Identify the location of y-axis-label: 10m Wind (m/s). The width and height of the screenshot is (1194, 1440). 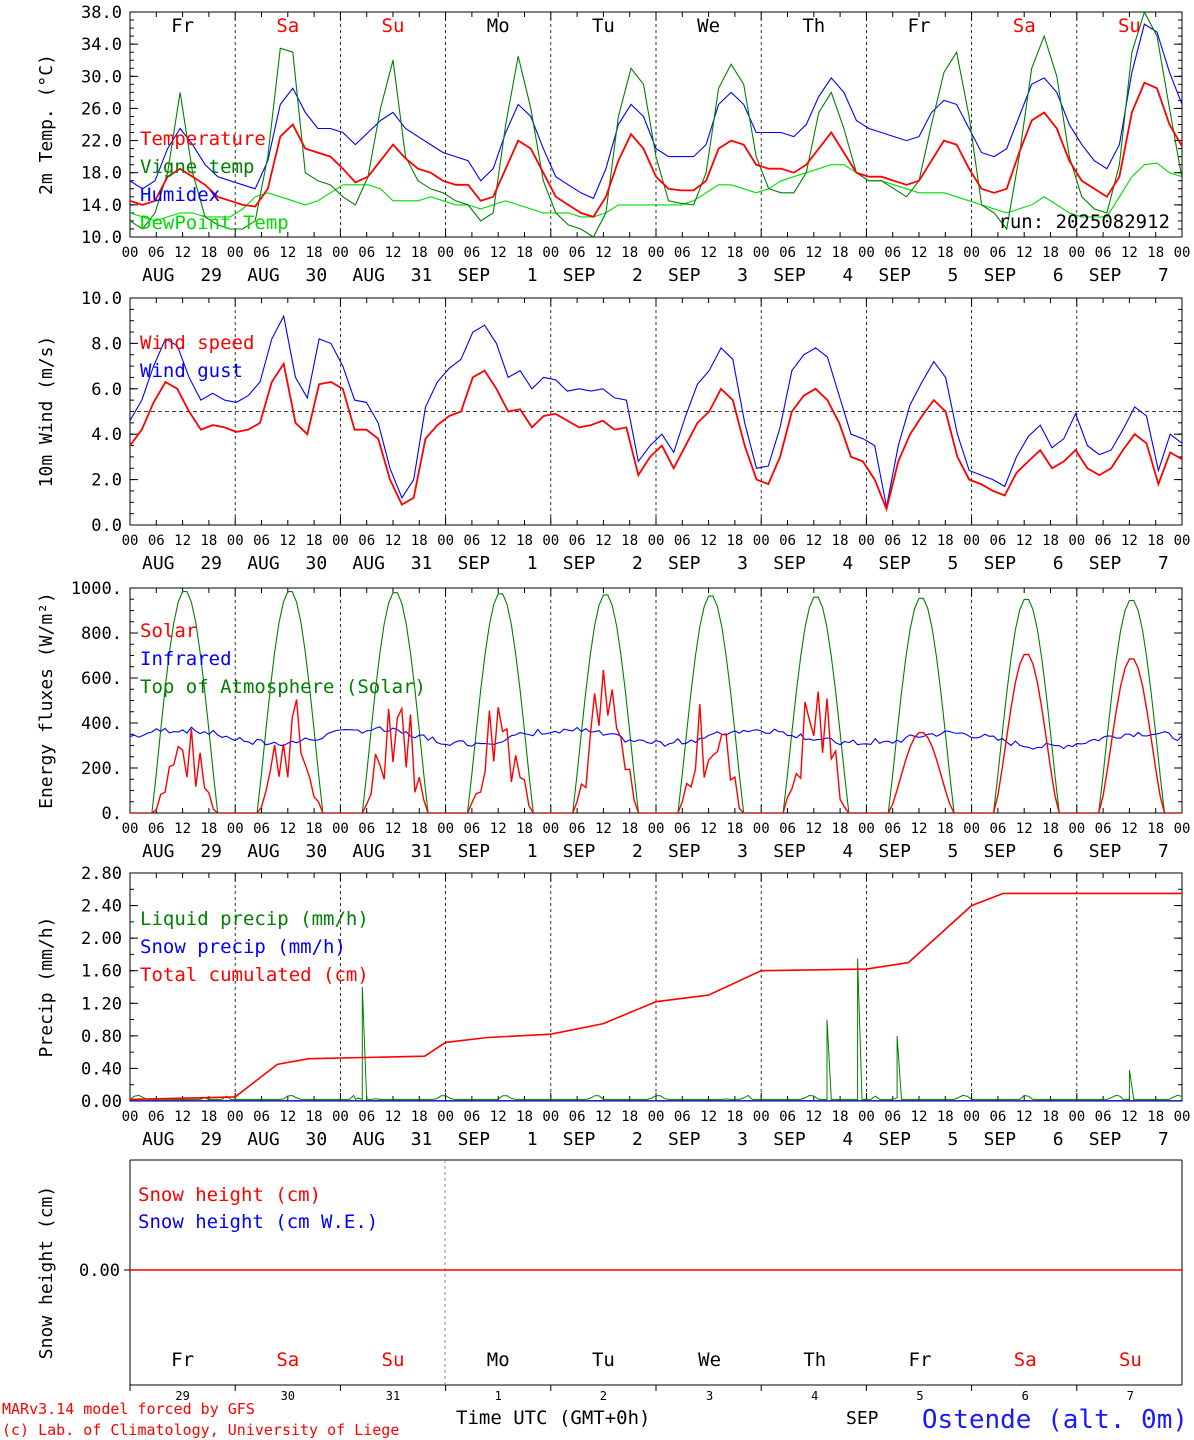
(46, 412).